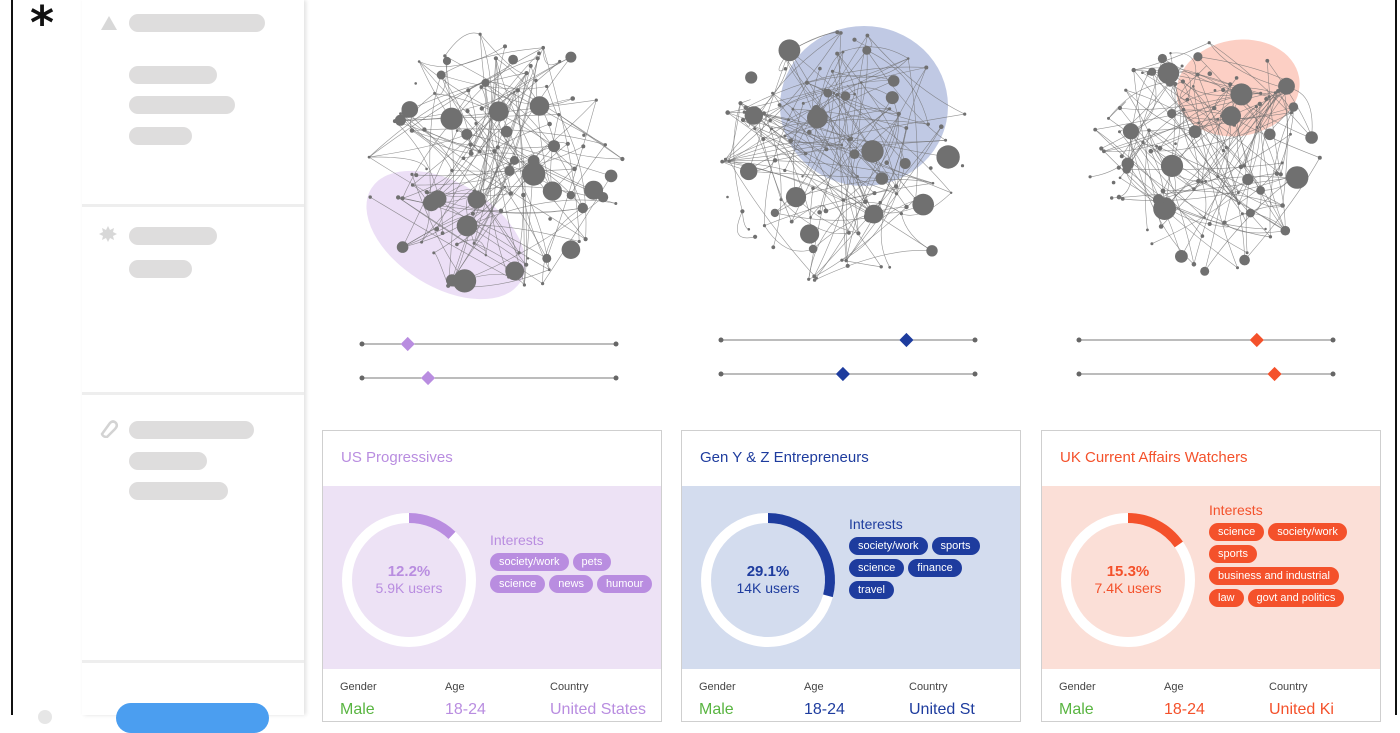  I want to click on interest-tag: finance, so click(935, 568).